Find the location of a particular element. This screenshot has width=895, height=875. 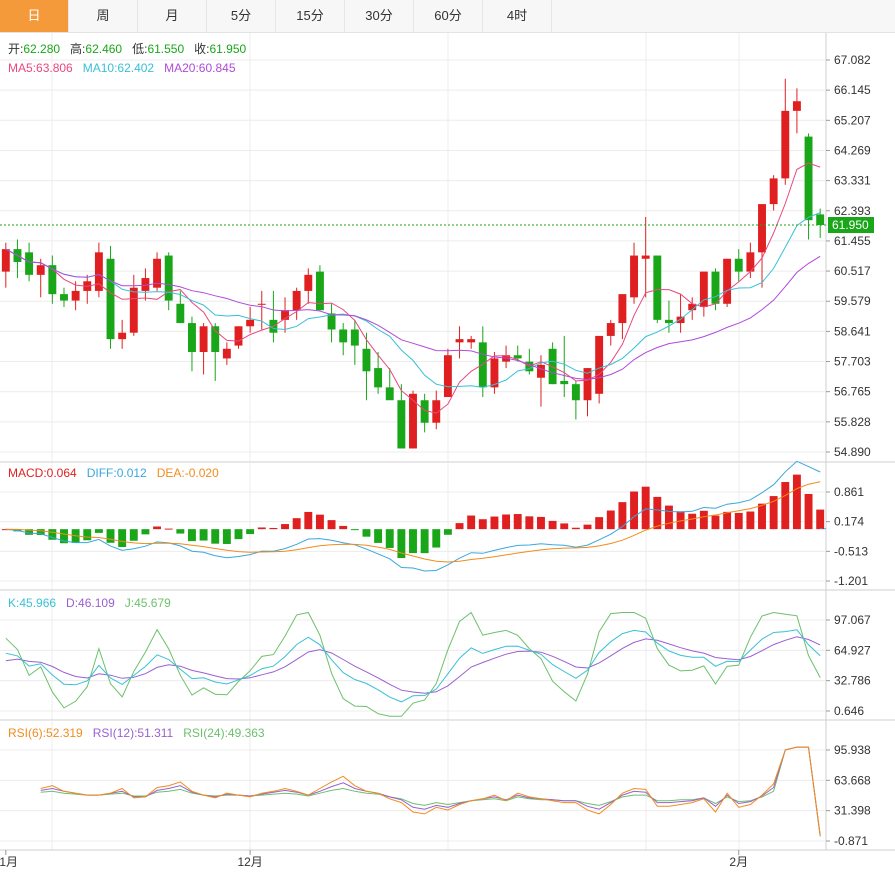

y-tick-label: 61.455 is located at coordinates (852, 241).